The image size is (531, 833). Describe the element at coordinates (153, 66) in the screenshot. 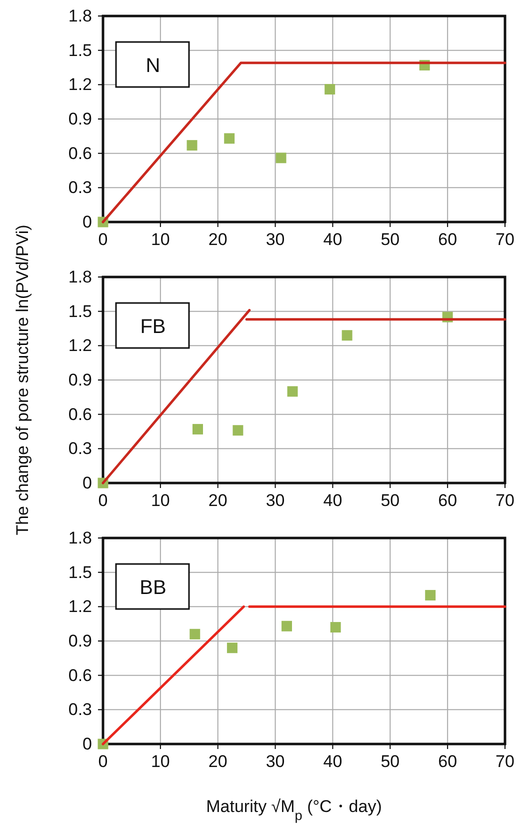

I see `annotation: N` at that location.